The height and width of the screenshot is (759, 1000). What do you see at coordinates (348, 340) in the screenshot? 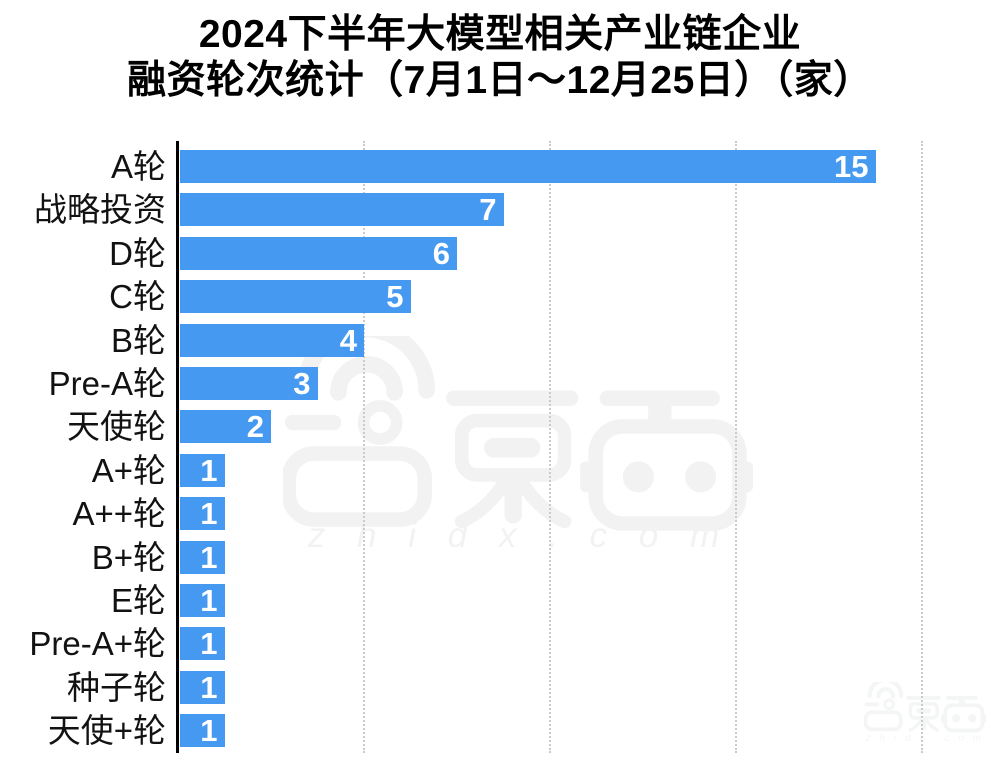
I see `bar-value-label: 4` at bounding box center [348, 340].